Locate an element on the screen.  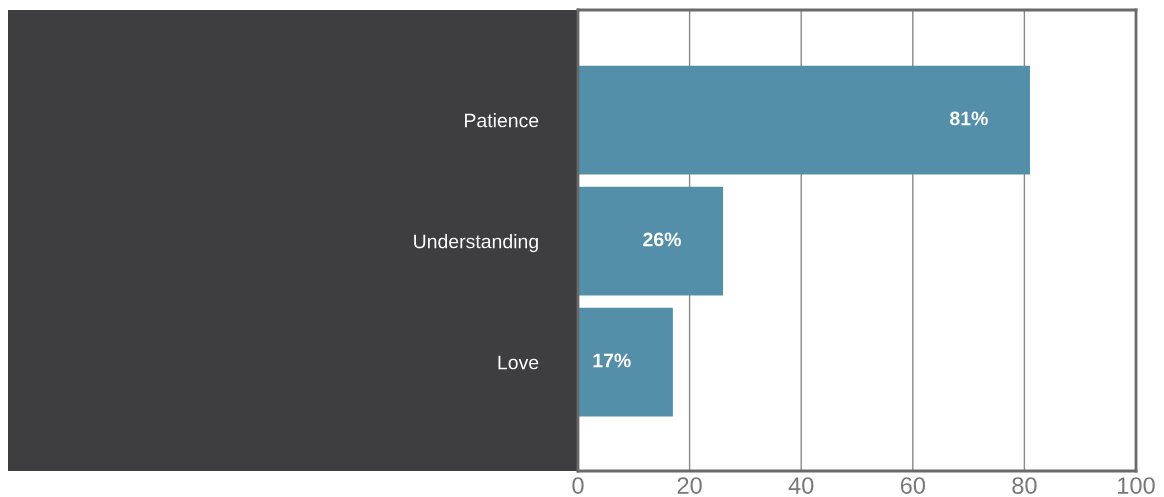
data-label: 26% is located at coordinates (662, 239).